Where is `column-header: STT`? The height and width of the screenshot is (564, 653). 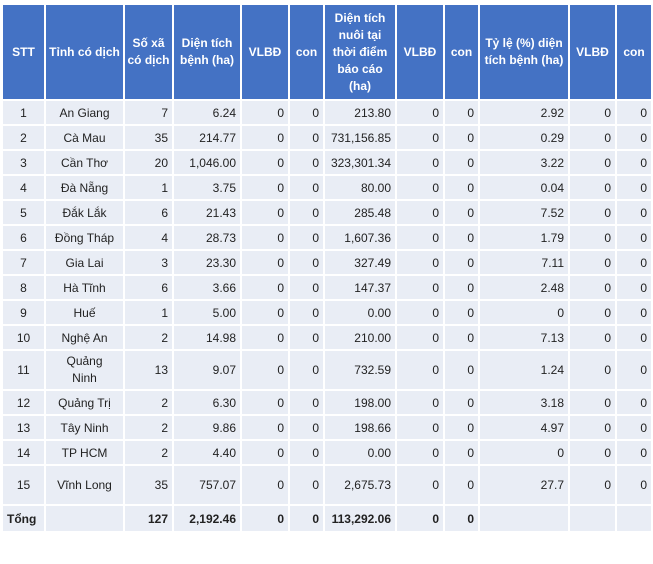 column-header: STT is located at coordinates (23, 52).